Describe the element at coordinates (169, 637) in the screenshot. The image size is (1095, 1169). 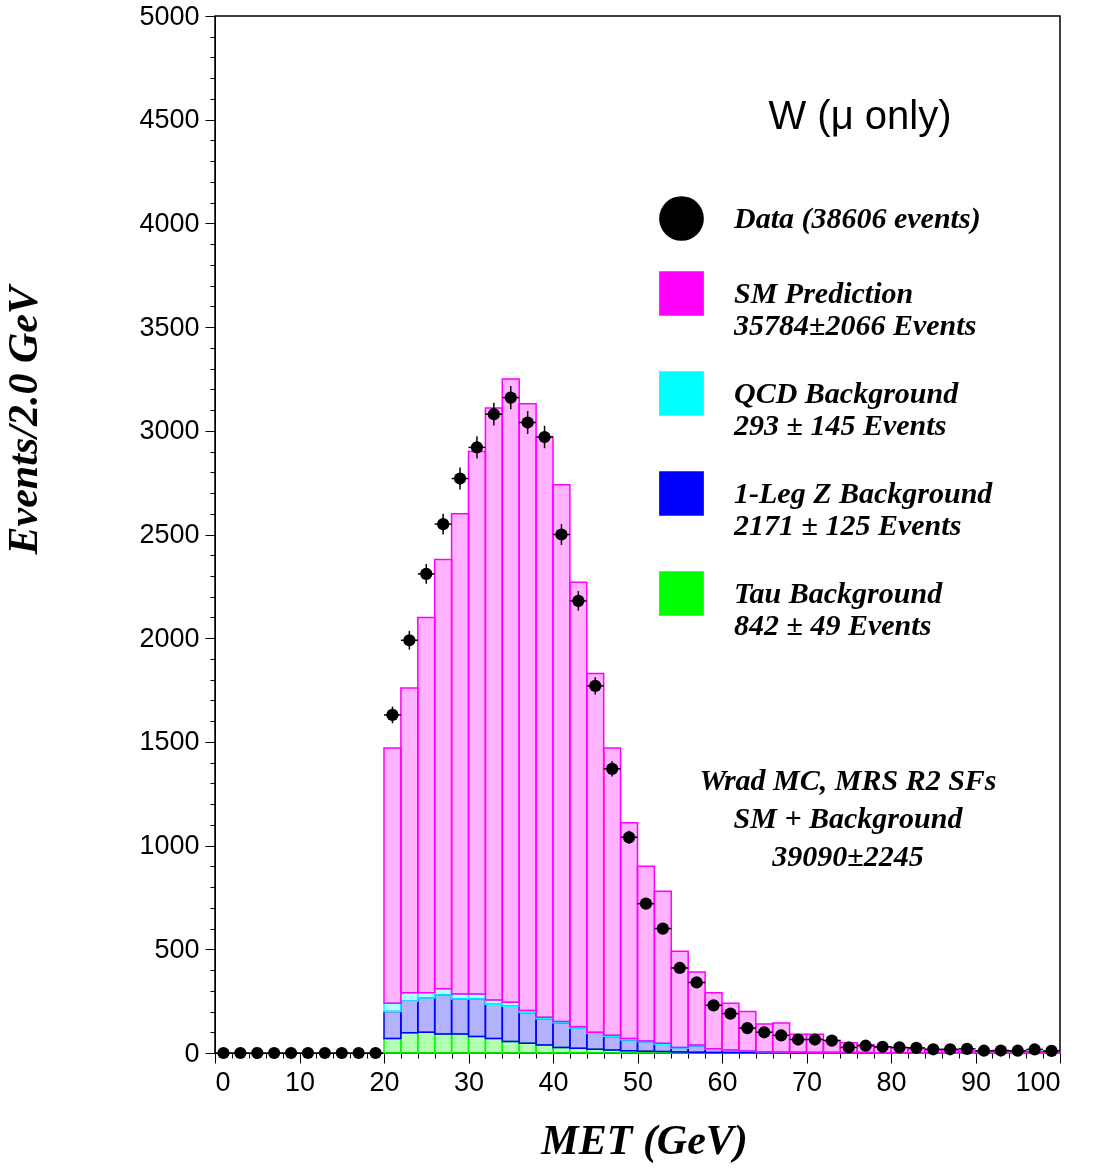
I see `y-tick-label: 2000` at that location.